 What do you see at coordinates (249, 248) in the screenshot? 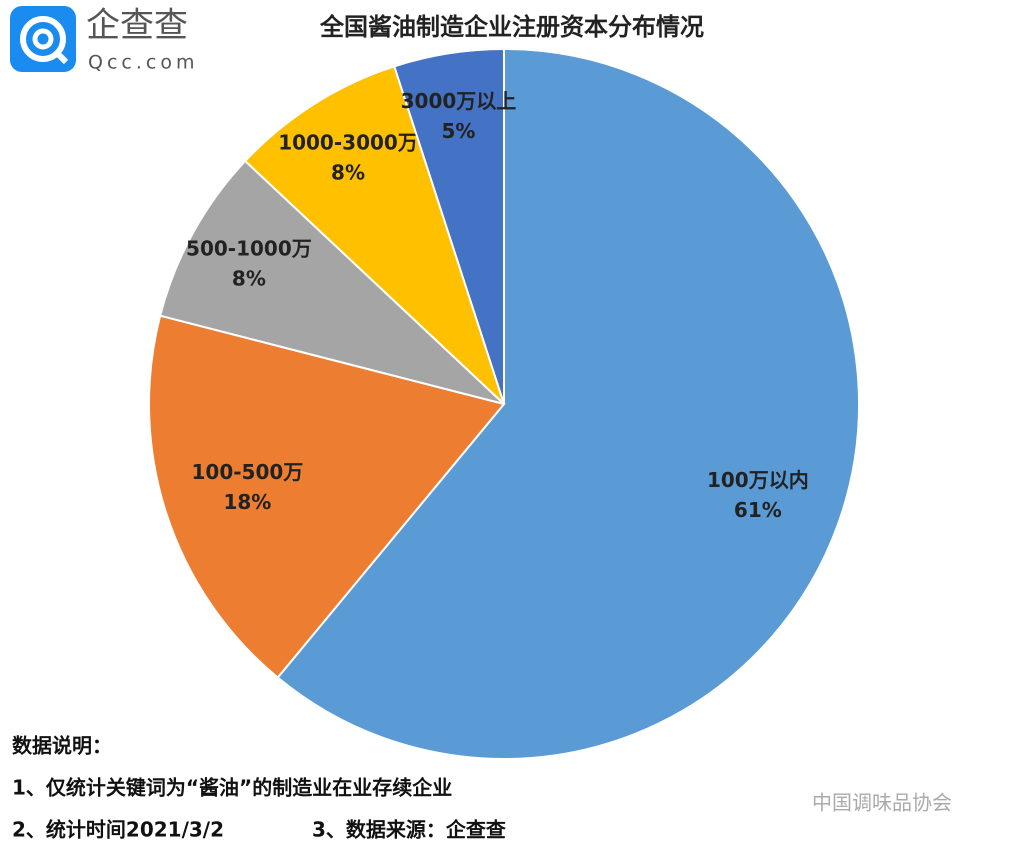
I see `slice-label: 500-1000万` at bounding box center [249, 248].